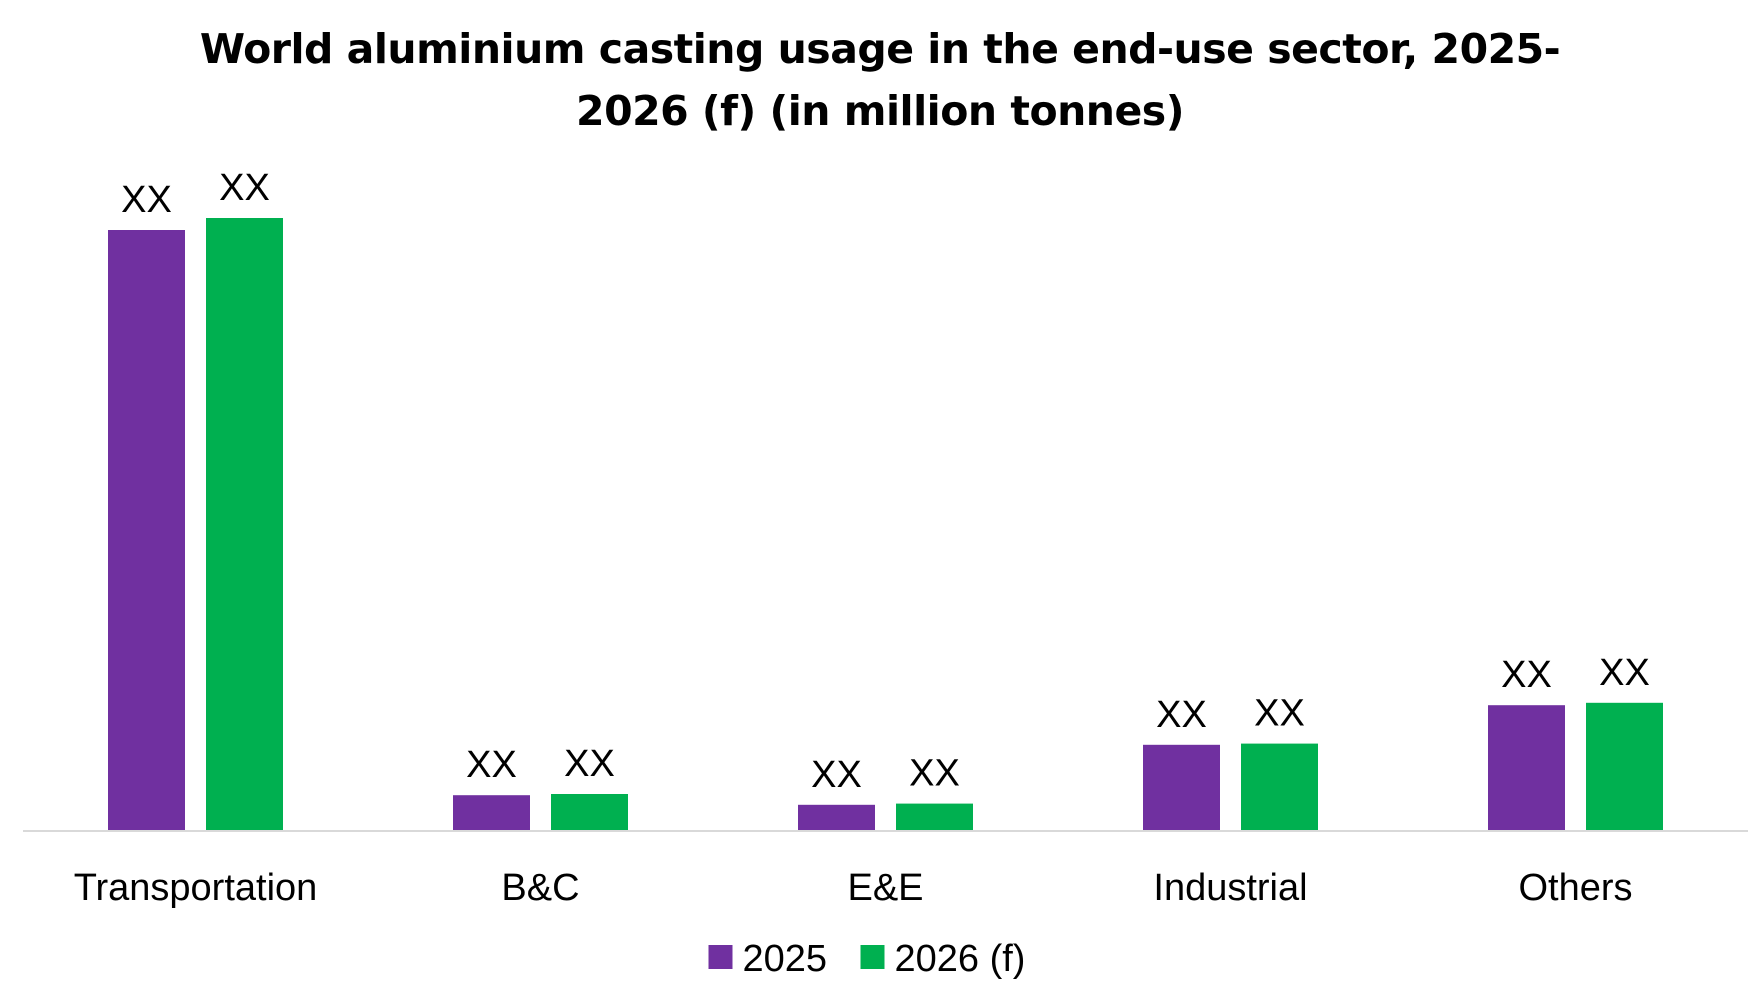 The height and width of the screenshot is (998, 1761). What do you see at coordinates (1181, 715) in the screenshot?
I see `data-label-industrial-series-1: XX` at bounding box center [1181, 715].